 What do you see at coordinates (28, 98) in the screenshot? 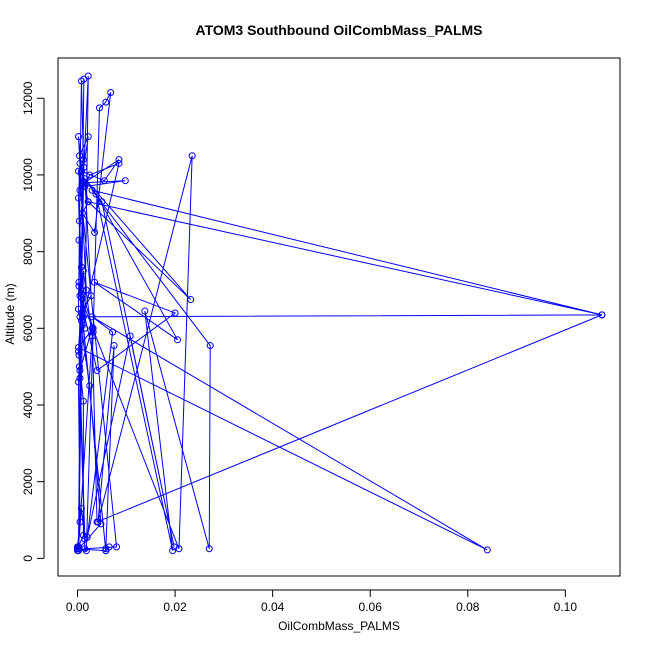
I see `y-tick-label: 12000` at bounding box center [28, 98].